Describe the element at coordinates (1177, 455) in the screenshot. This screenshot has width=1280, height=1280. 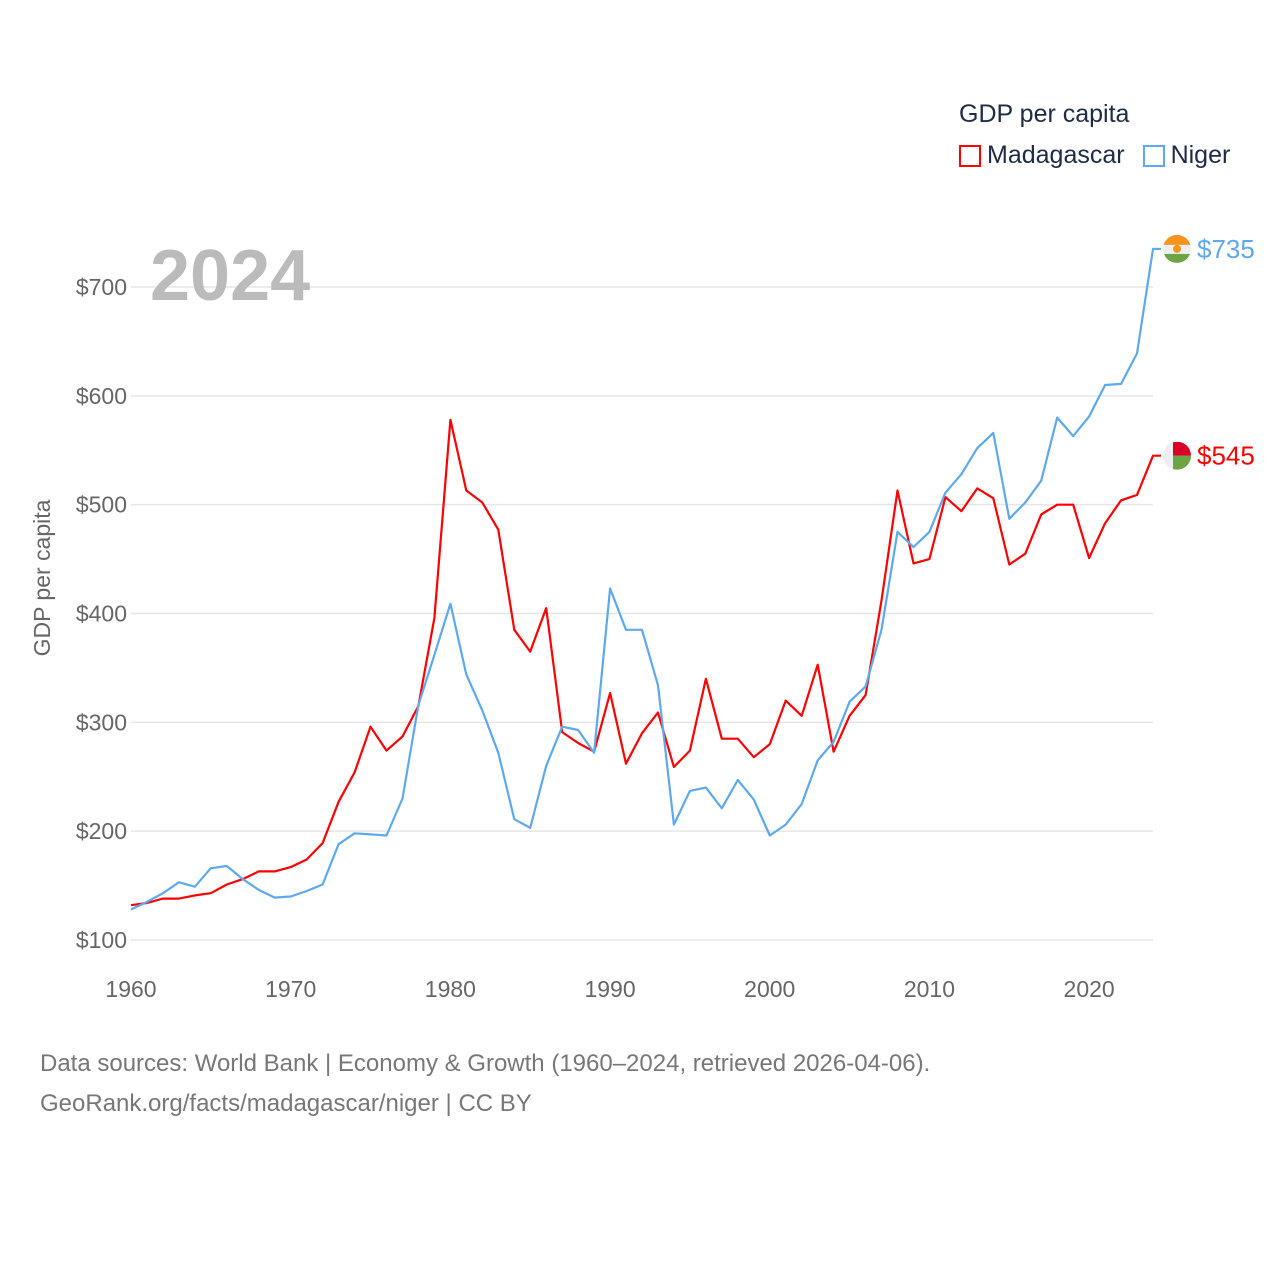
I see `madagascar-flag-icon` at that location.